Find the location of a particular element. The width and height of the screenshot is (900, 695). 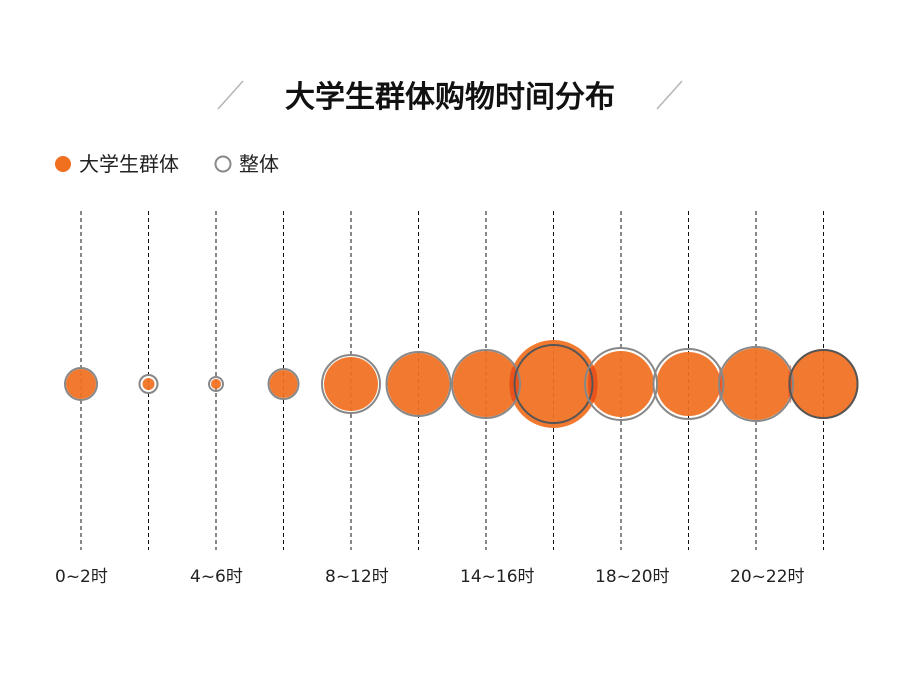

tick-label-10: 20~22时 is located at coordinates (767, 577).